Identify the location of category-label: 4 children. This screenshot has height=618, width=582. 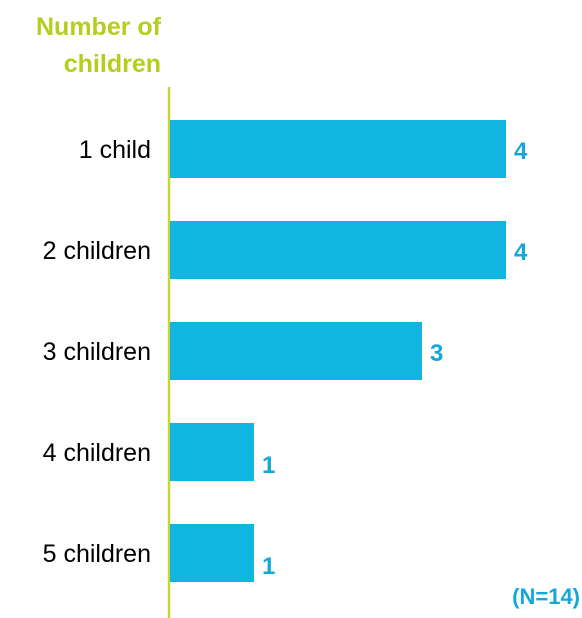
(97, 453).